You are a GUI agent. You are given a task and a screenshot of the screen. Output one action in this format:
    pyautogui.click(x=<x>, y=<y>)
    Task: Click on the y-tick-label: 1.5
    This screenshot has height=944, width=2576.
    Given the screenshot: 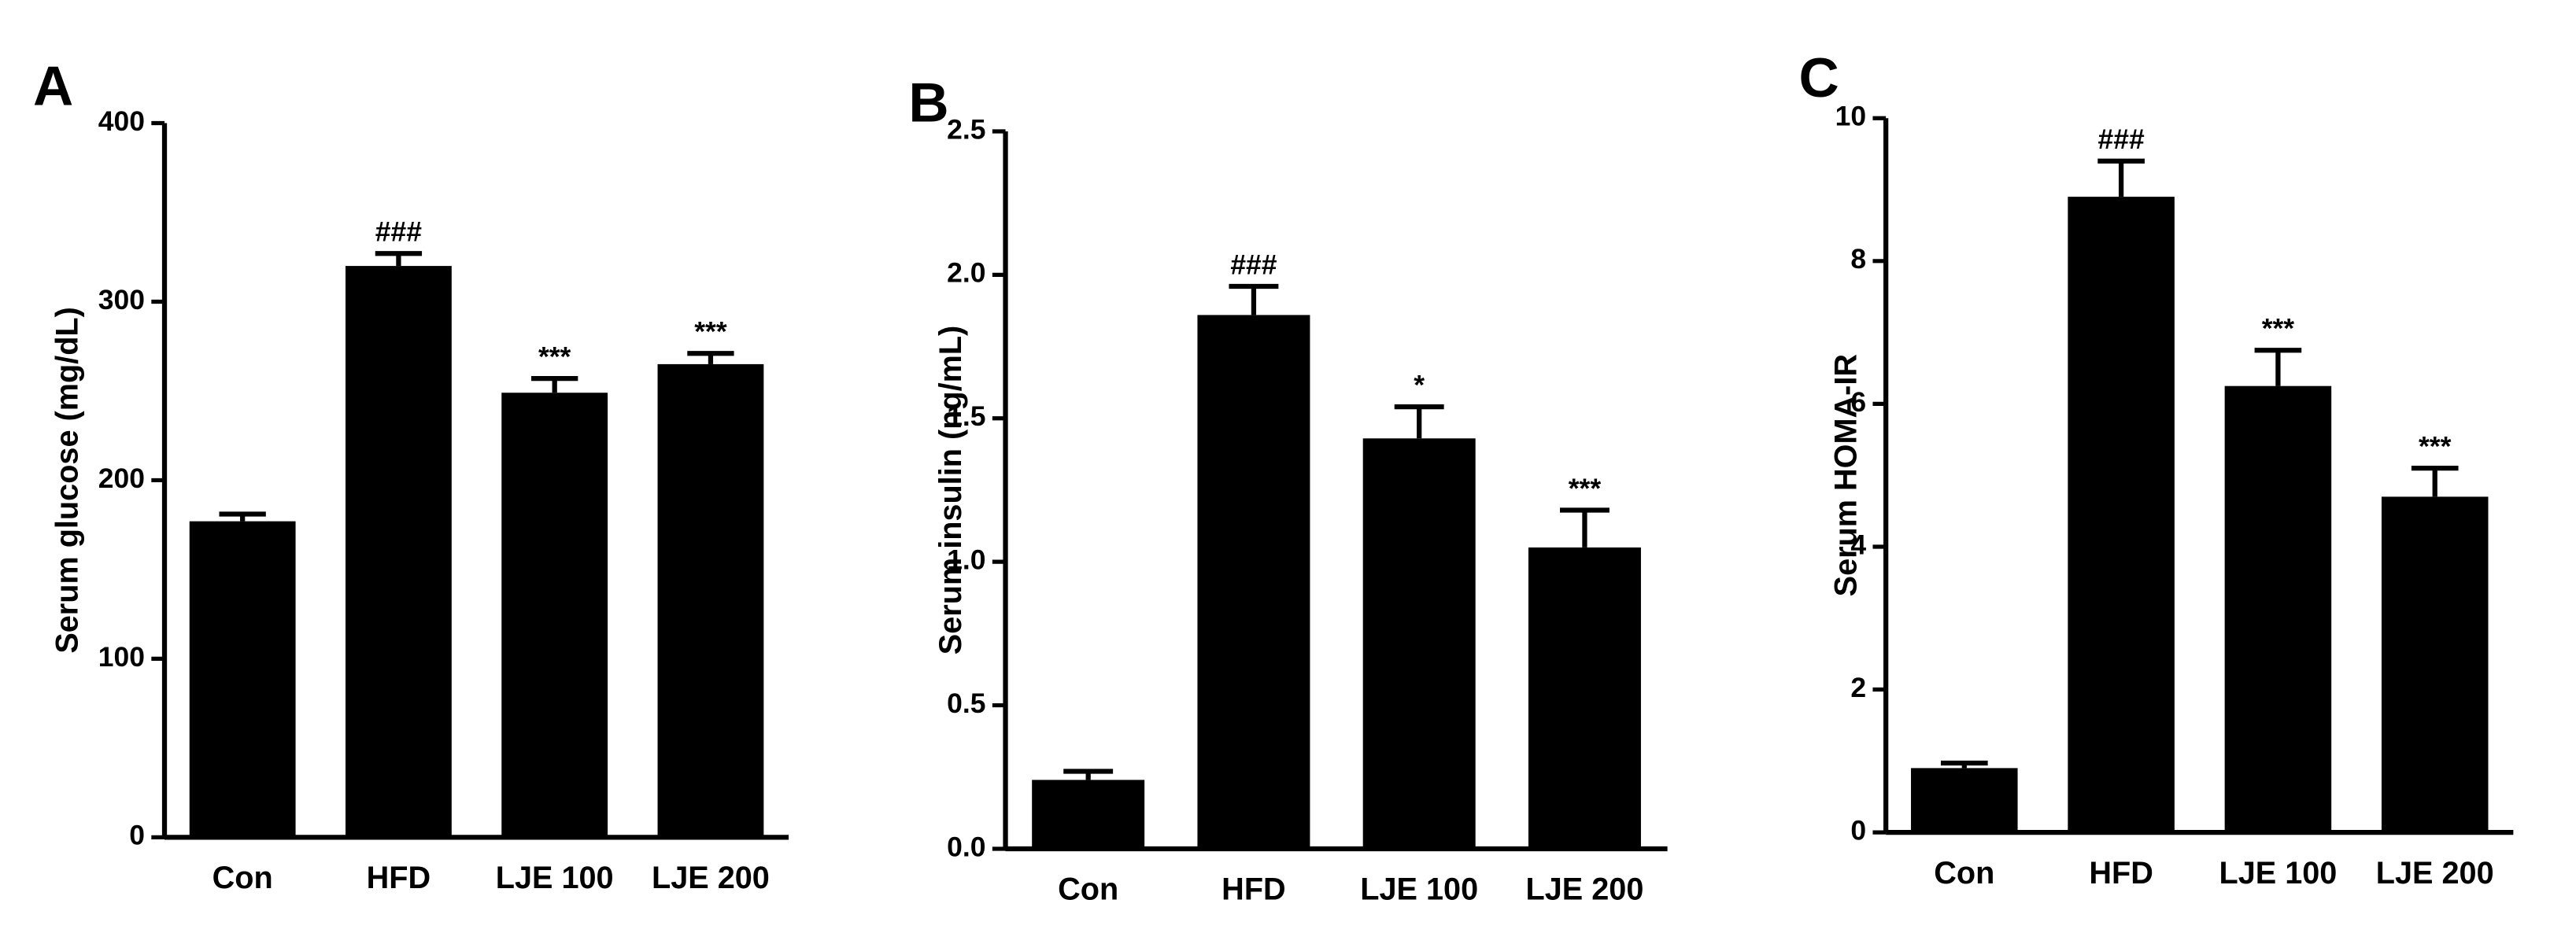 What is the action you would take?
    pyautogui.click(x=966, y=416)
    